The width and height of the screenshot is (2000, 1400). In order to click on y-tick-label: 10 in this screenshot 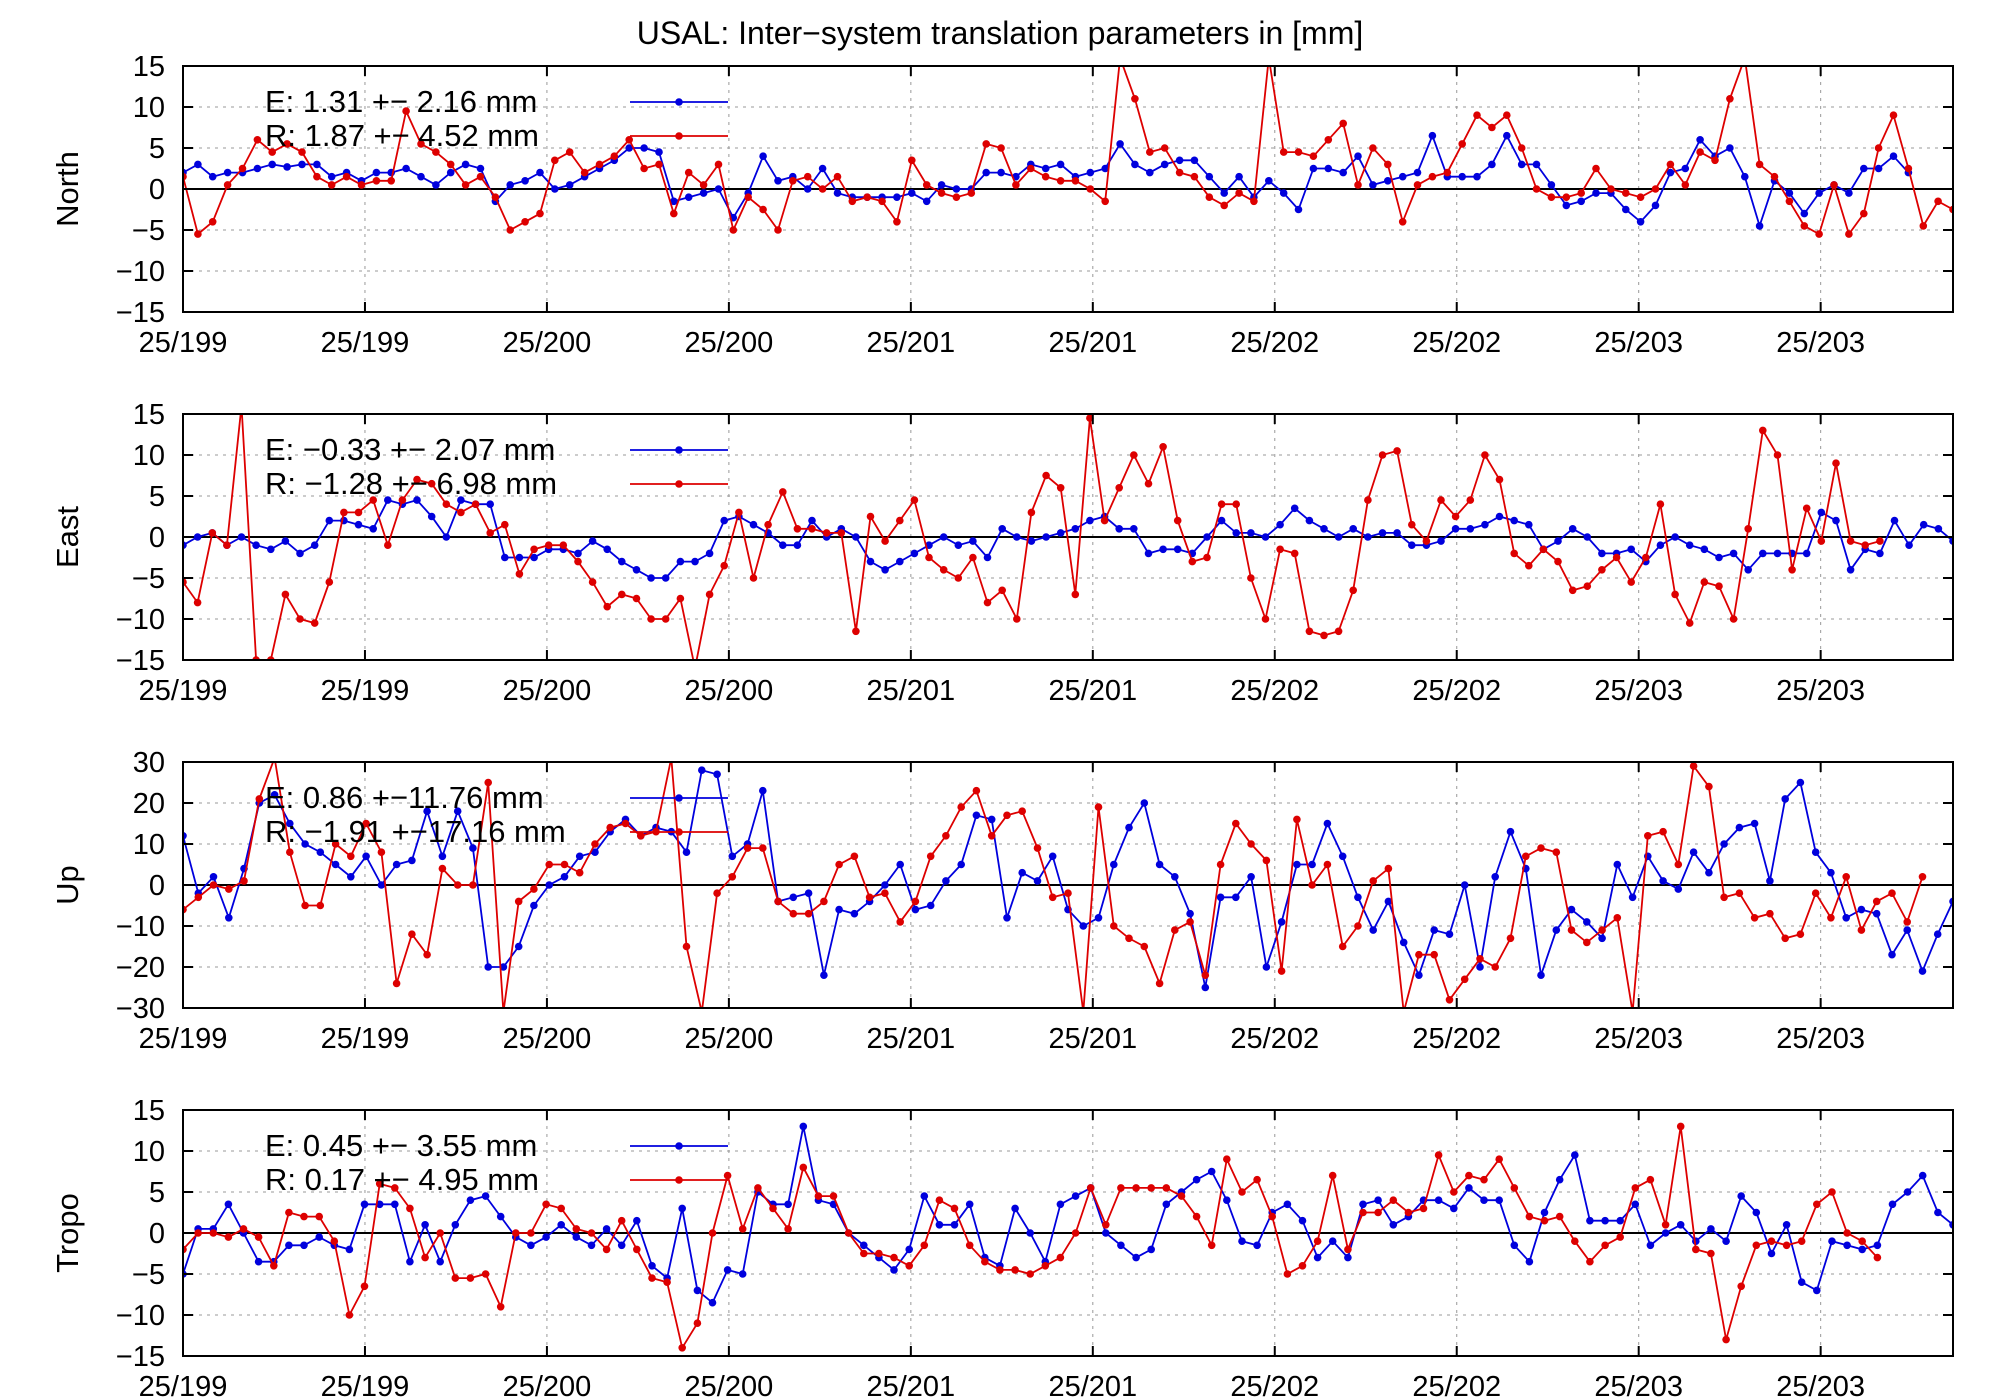, I will do `click(149, 108)`.